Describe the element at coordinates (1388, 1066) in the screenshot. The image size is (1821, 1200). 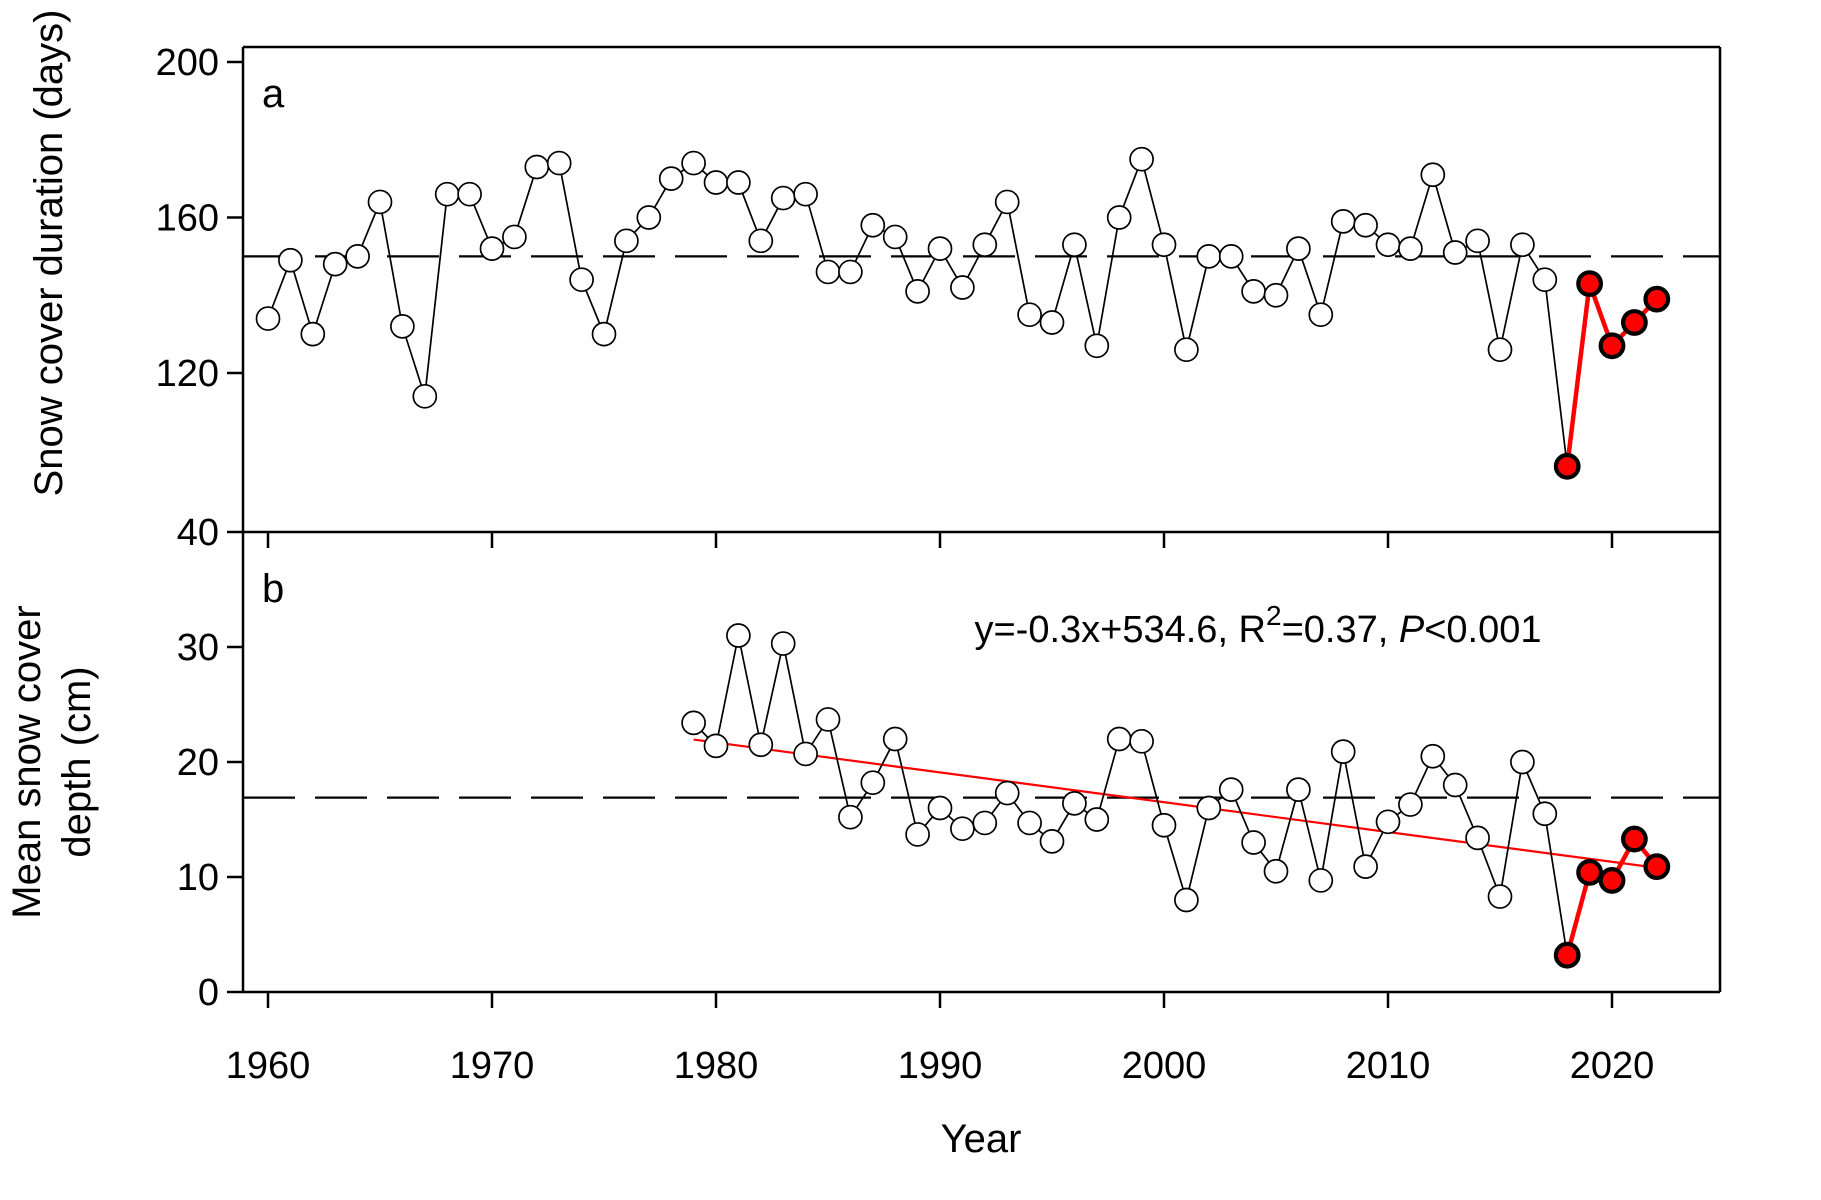
I see `x-tick-label: 2010` at that location.